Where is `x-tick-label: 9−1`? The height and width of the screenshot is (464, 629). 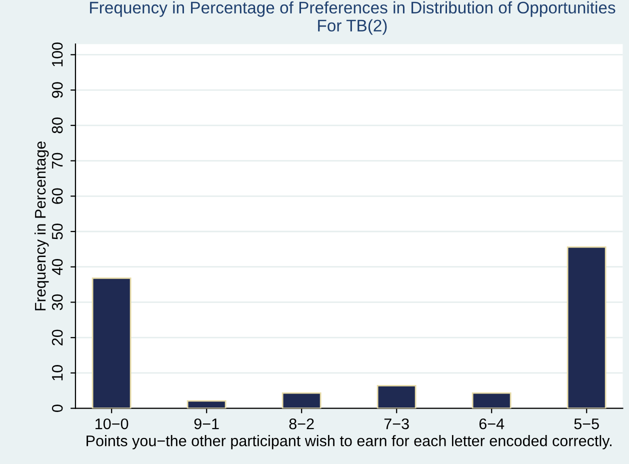
x-tick-label: 9−1 is located at coordinates (206, 424).